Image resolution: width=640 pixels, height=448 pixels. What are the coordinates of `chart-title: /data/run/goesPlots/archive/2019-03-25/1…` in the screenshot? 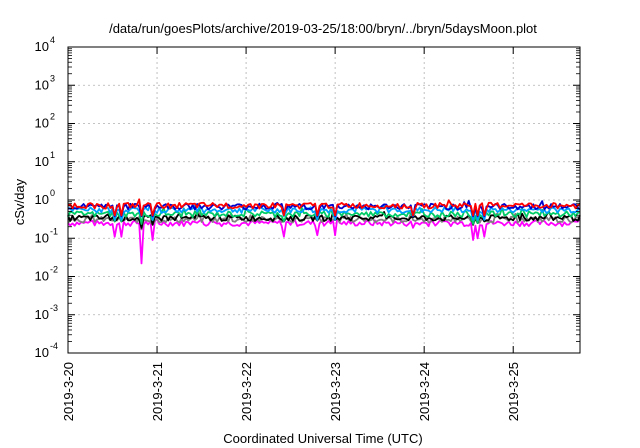 It's located at (323, 28).